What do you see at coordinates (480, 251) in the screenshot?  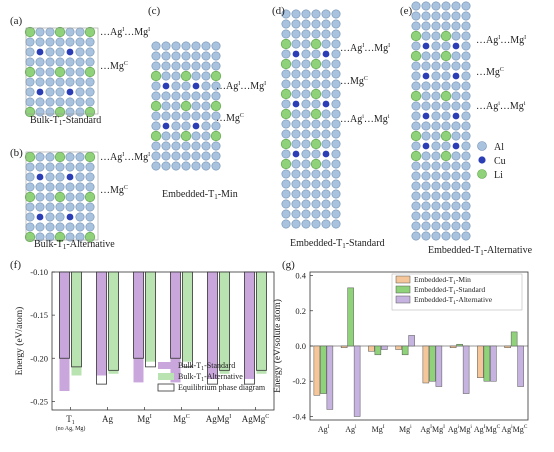 I see `caption-e: Embedded-T1-Alternative` at bounding box center [480, 251].